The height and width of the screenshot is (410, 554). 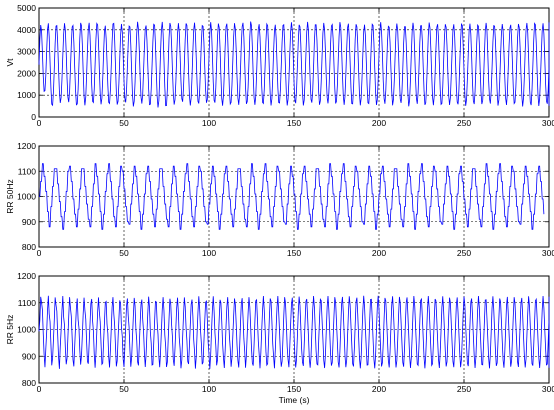 I want to click on x-axis-label: Time (s), so click(x=294, y=400).